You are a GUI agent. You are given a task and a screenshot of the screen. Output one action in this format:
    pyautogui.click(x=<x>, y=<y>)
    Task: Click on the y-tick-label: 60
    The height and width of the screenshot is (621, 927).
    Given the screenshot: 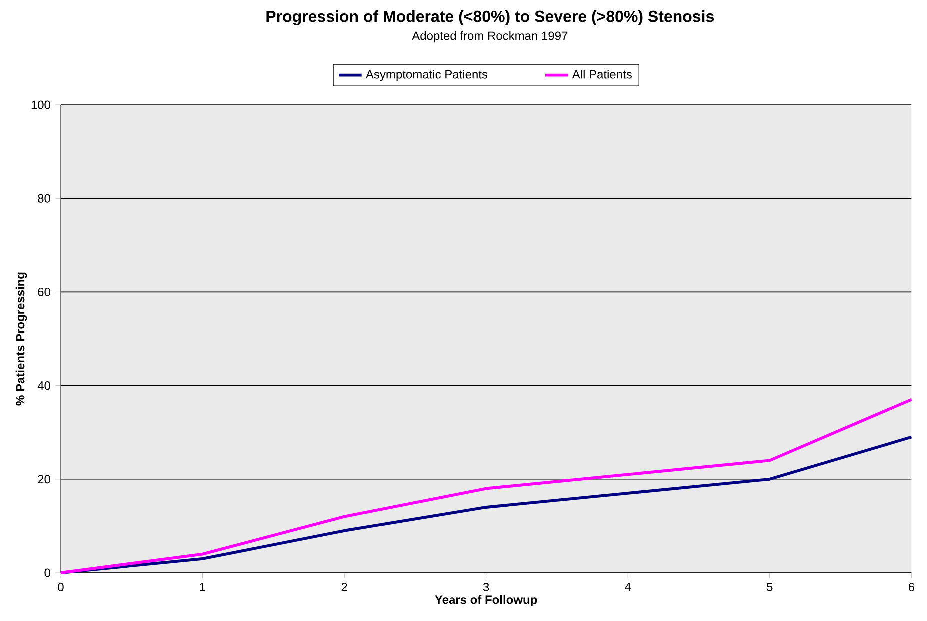 What is the action you would take?
    pyautogui.click(x=44, y=292)
    